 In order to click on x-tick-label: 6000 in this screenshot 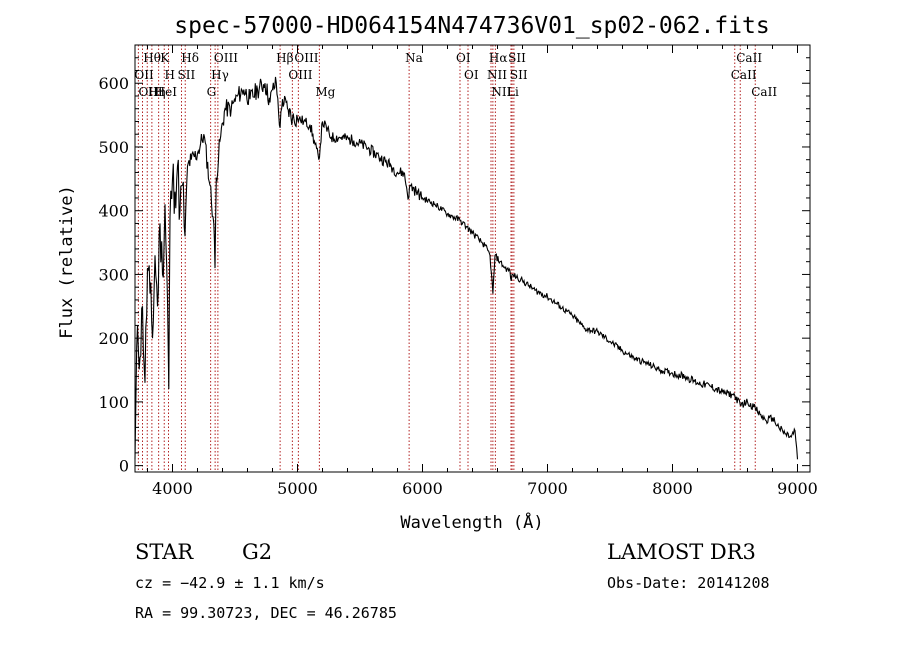, I will do `click(422, 488)`.